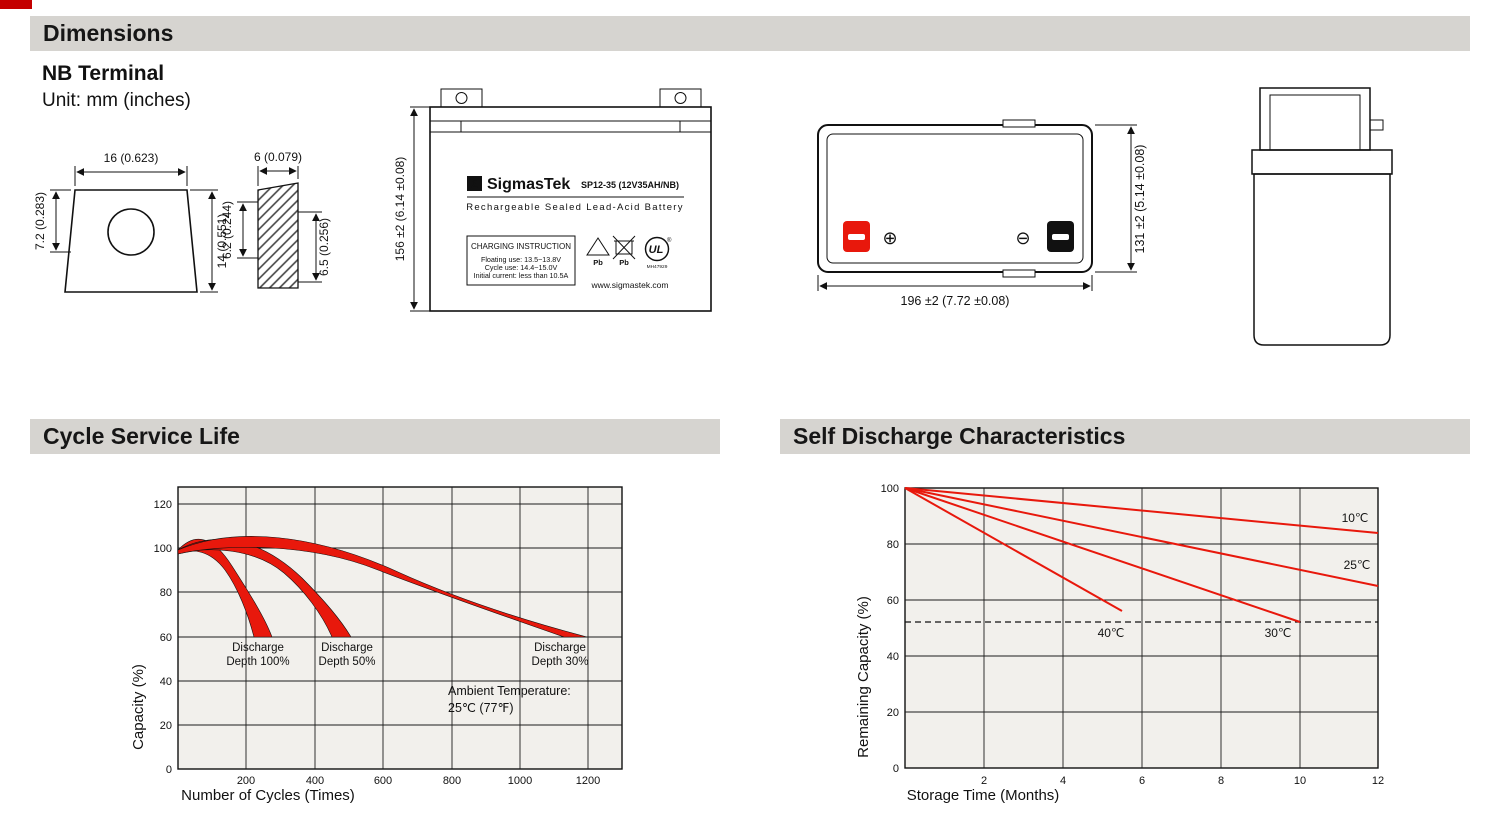  I want to click on battery-front-outline, so click(570, 200).